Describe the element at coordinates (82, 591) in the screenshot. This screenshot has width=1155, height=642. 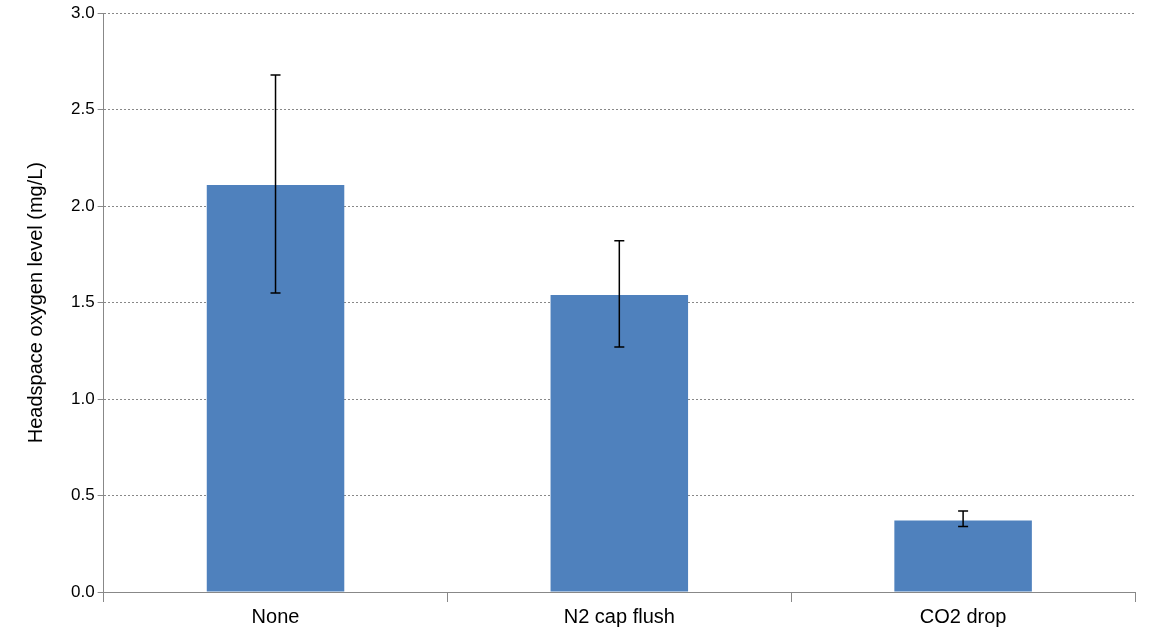
I see `y-tick-label: 0.0` at that location.